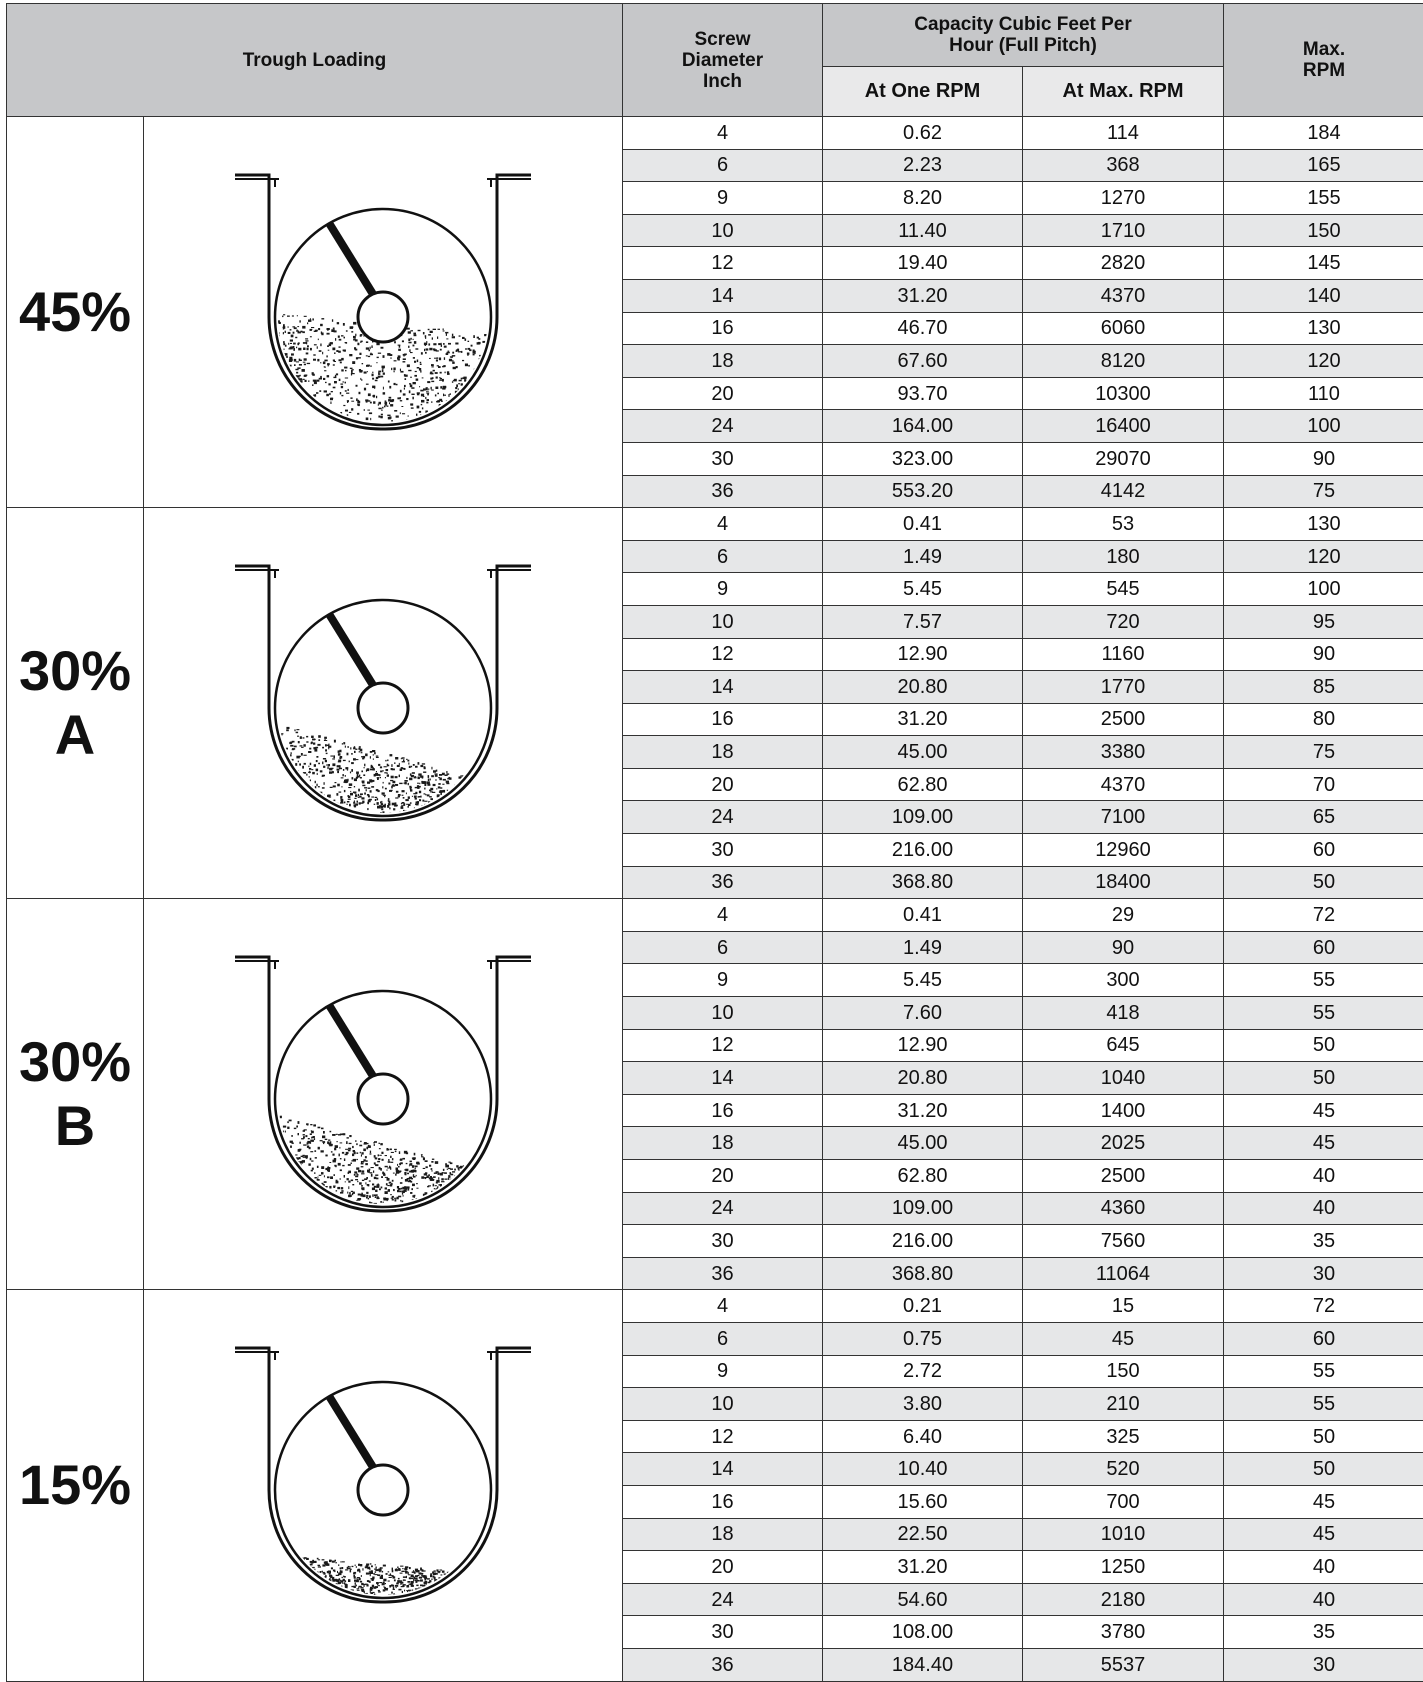  Describe the element at coordinates (1323, 1632) in the screenshot. I see `max-rpm-cell: 35` at that location.